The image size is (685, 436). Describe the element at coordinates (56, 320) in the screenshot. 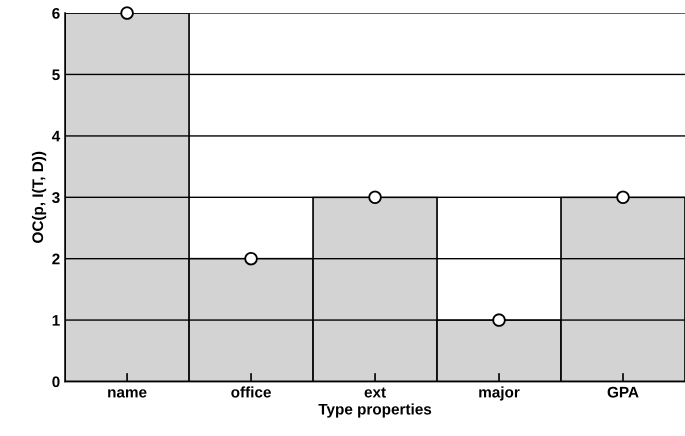

I see `y-tick-label: 1` at that location.